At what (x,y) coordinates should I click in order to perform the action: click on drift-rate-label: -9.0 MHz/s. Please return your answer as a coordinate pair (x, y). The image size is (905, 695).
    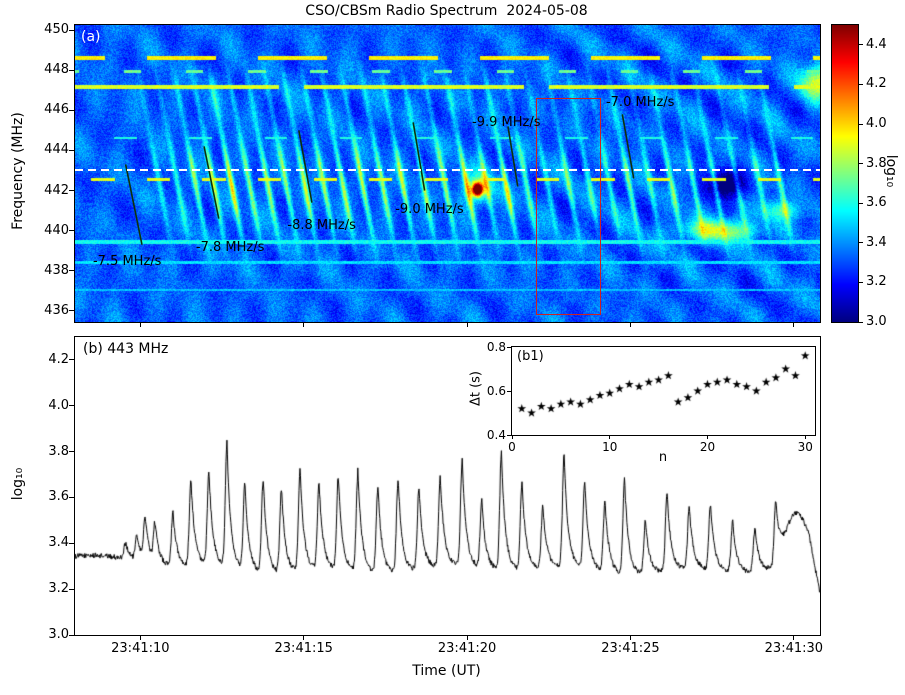
    Looking at the image, I should click on (429, 209).